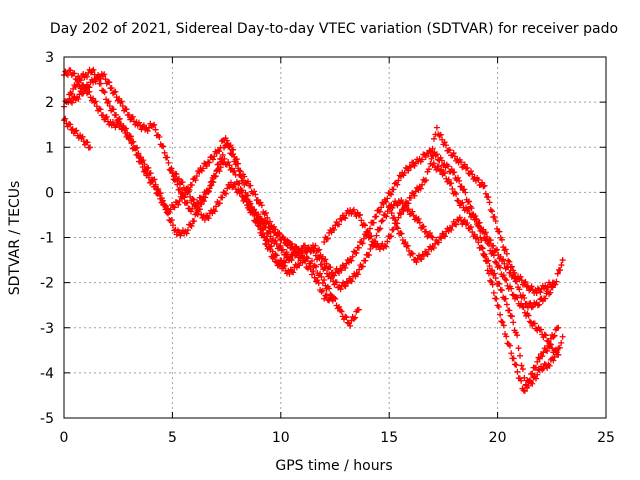 Image resolution: width=640 pixels, height=480 pixels. What do you see at coordinates (498, 438) in the screenshot?
I see `x-tick-label: 20` at bounding box center [498, 438].